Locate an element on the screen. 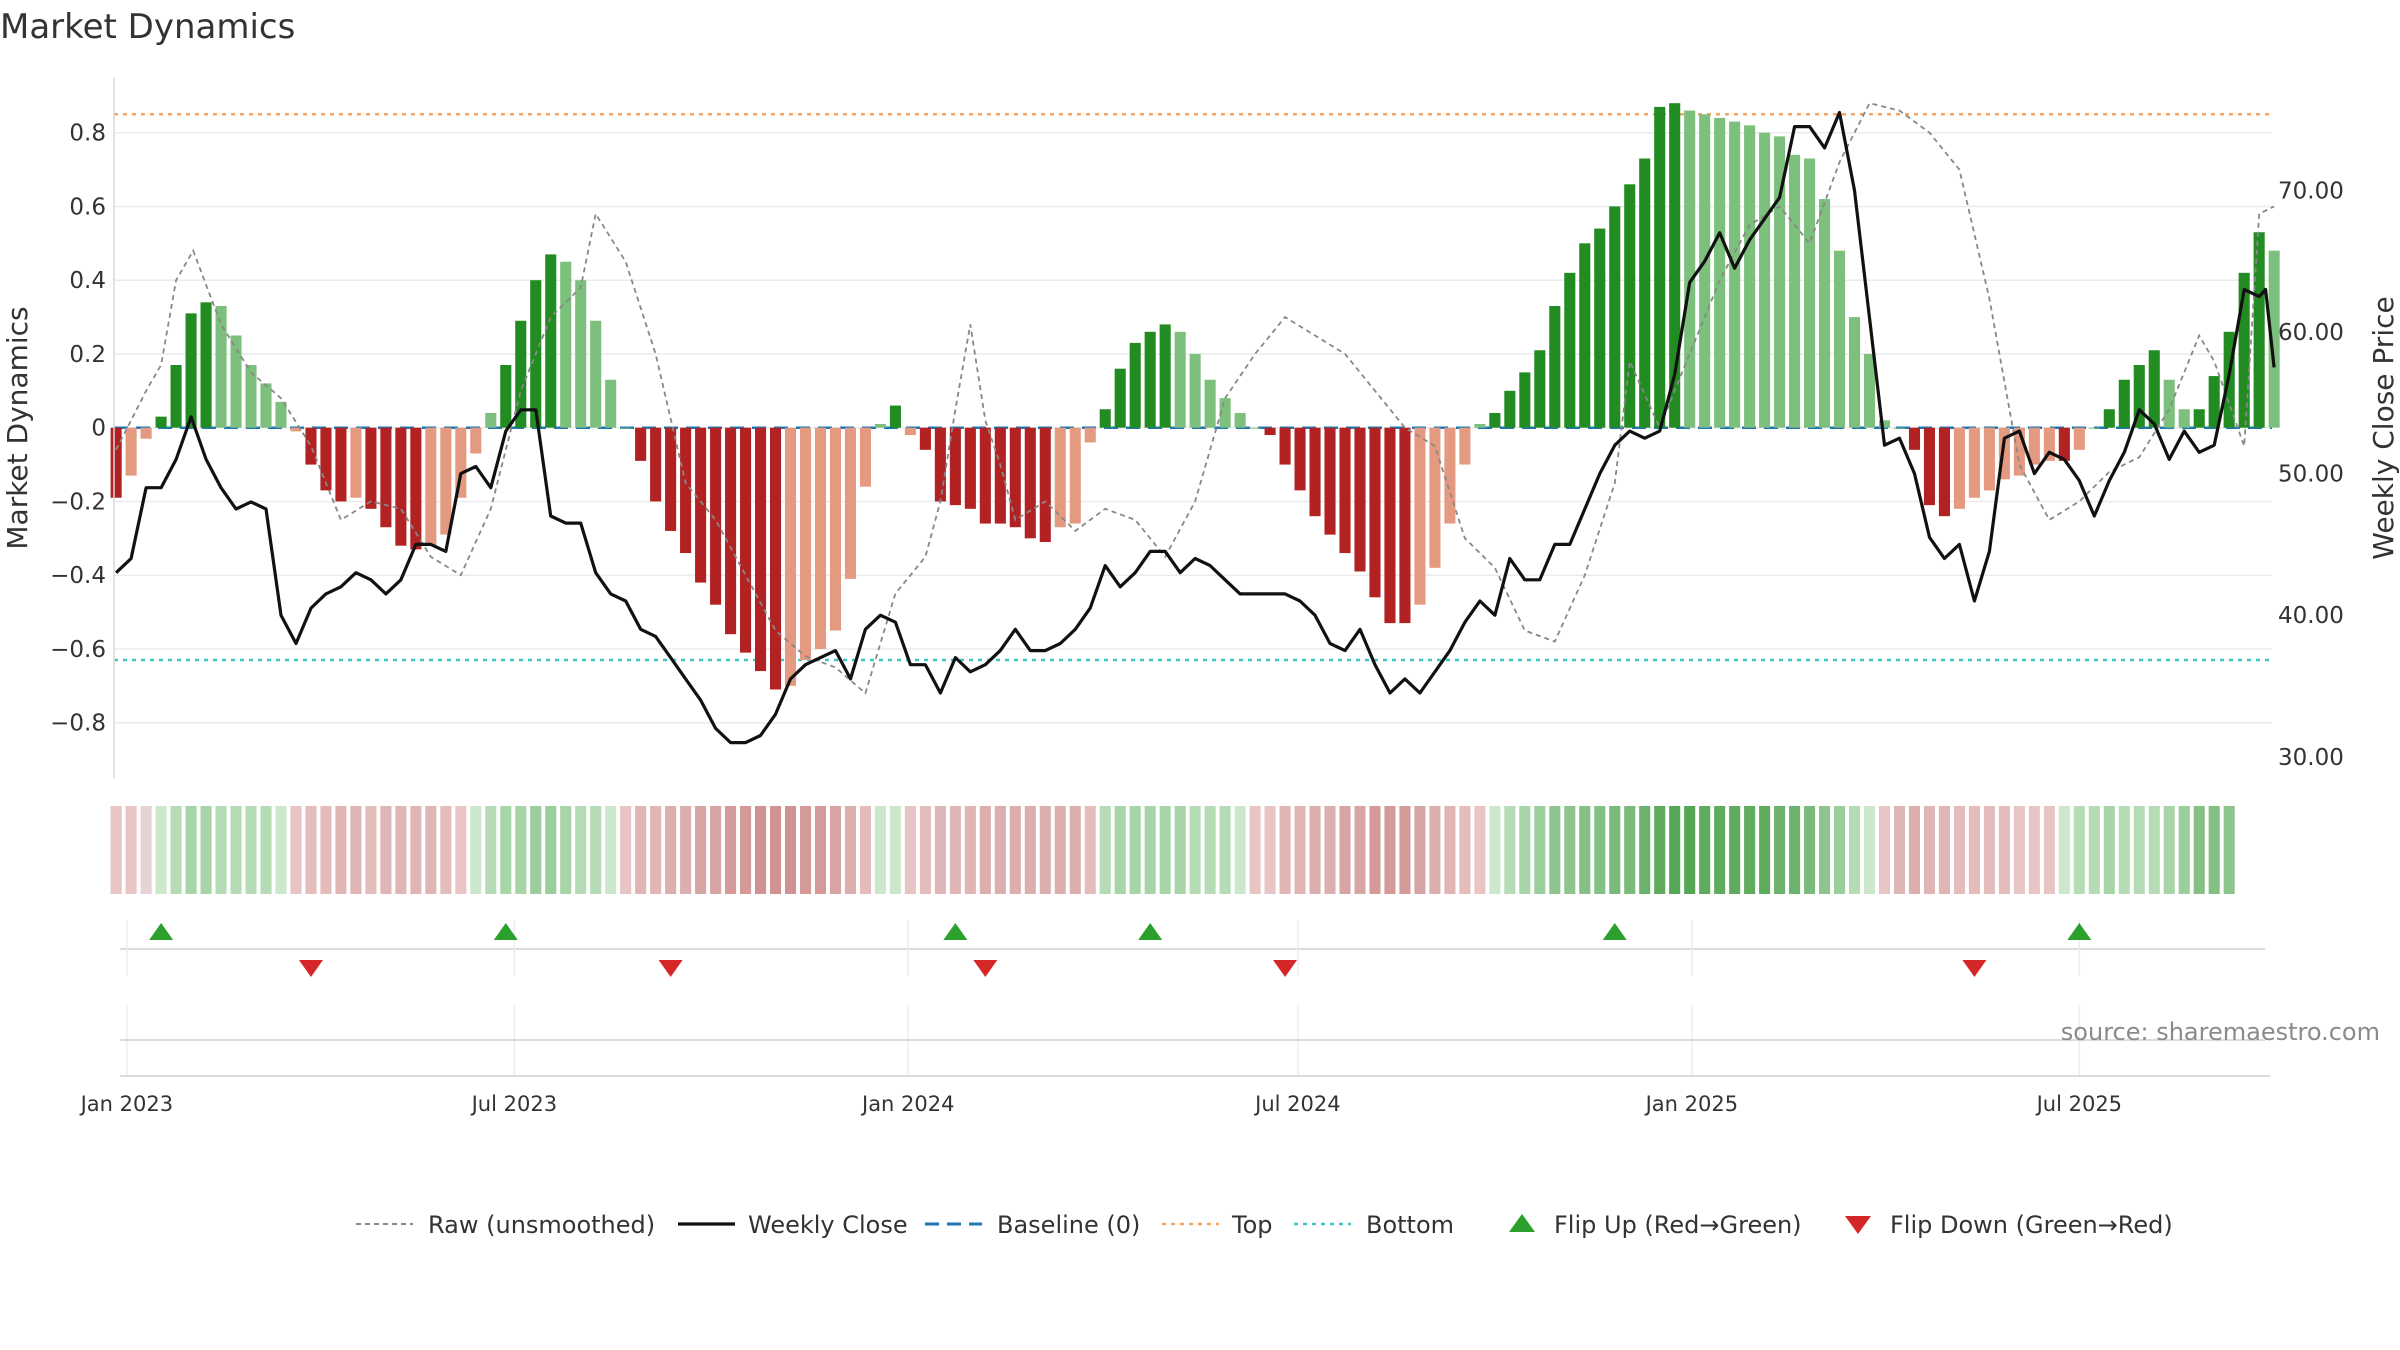 This screenshot has width=2400, height=1350. y-axis-label: Market Dynamics is located at coordinates (17, 427).